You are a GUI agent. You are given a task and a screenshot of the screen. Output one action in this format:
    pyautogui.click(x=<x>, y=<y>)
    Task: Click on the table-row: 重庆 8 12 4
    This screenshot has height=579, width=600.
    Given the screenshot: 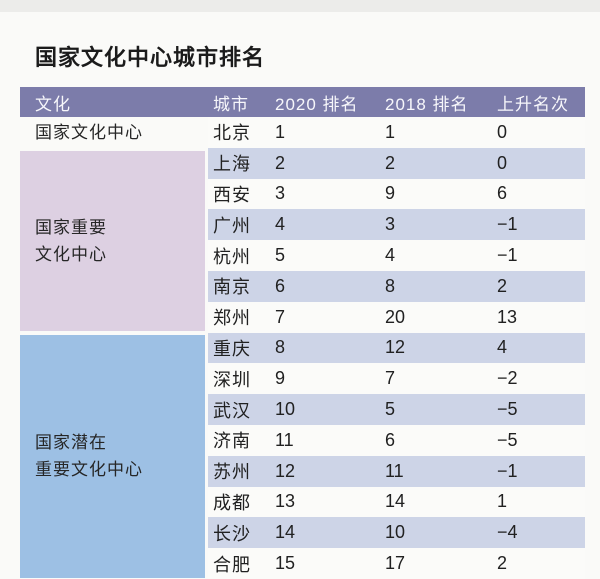 What is the action you would take?
    pyautogui.click(x=396, y=348)
    